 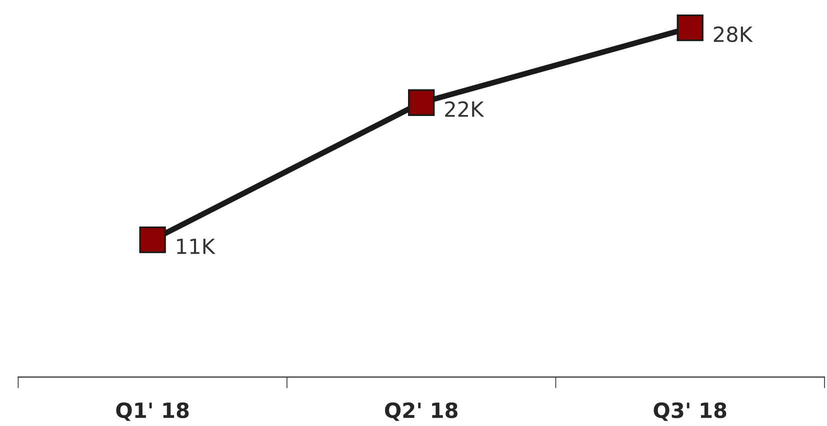 What do you see at coordinates (690, 411) in the screenshot?
I see `x-tick-label: Q3' 18` at bounding box center [690, 411].